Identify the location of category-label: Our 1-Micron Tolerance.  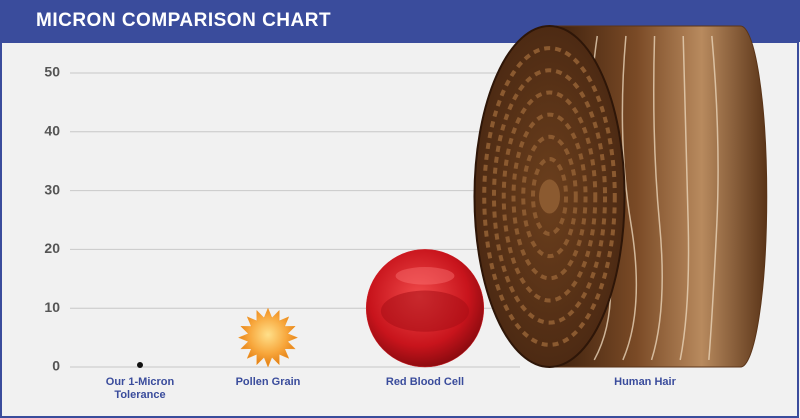
(140, 388).